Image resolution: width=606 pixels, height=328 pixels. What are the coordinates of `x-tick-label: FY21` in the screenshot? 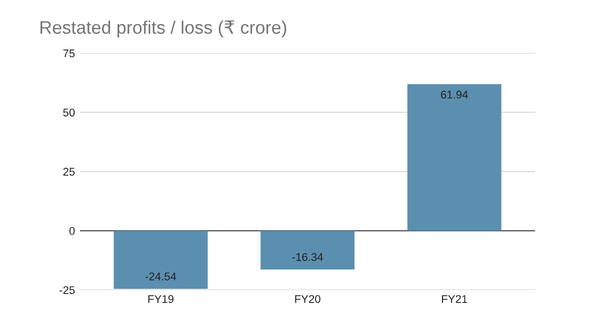 It's located at (455, 299).